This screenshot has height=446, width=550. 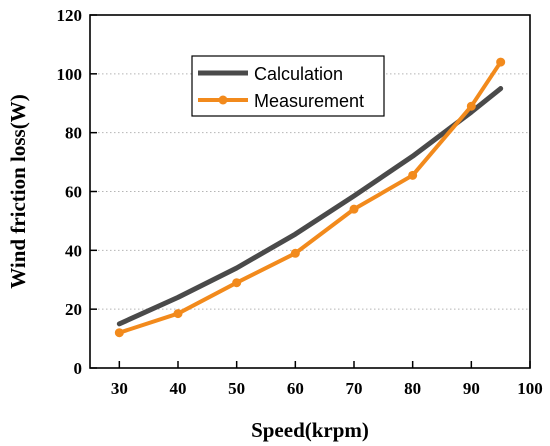 I want to click on y-tick-label: 100, so click(x=70, y=74).